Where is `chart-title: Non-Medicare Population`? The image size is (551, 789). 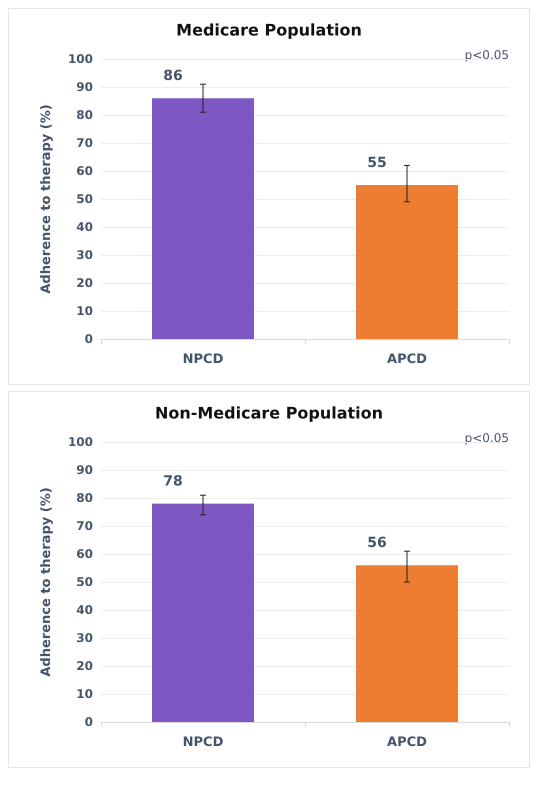
chart-title: Non-Medicare Population is located at coordinates (269, 413).